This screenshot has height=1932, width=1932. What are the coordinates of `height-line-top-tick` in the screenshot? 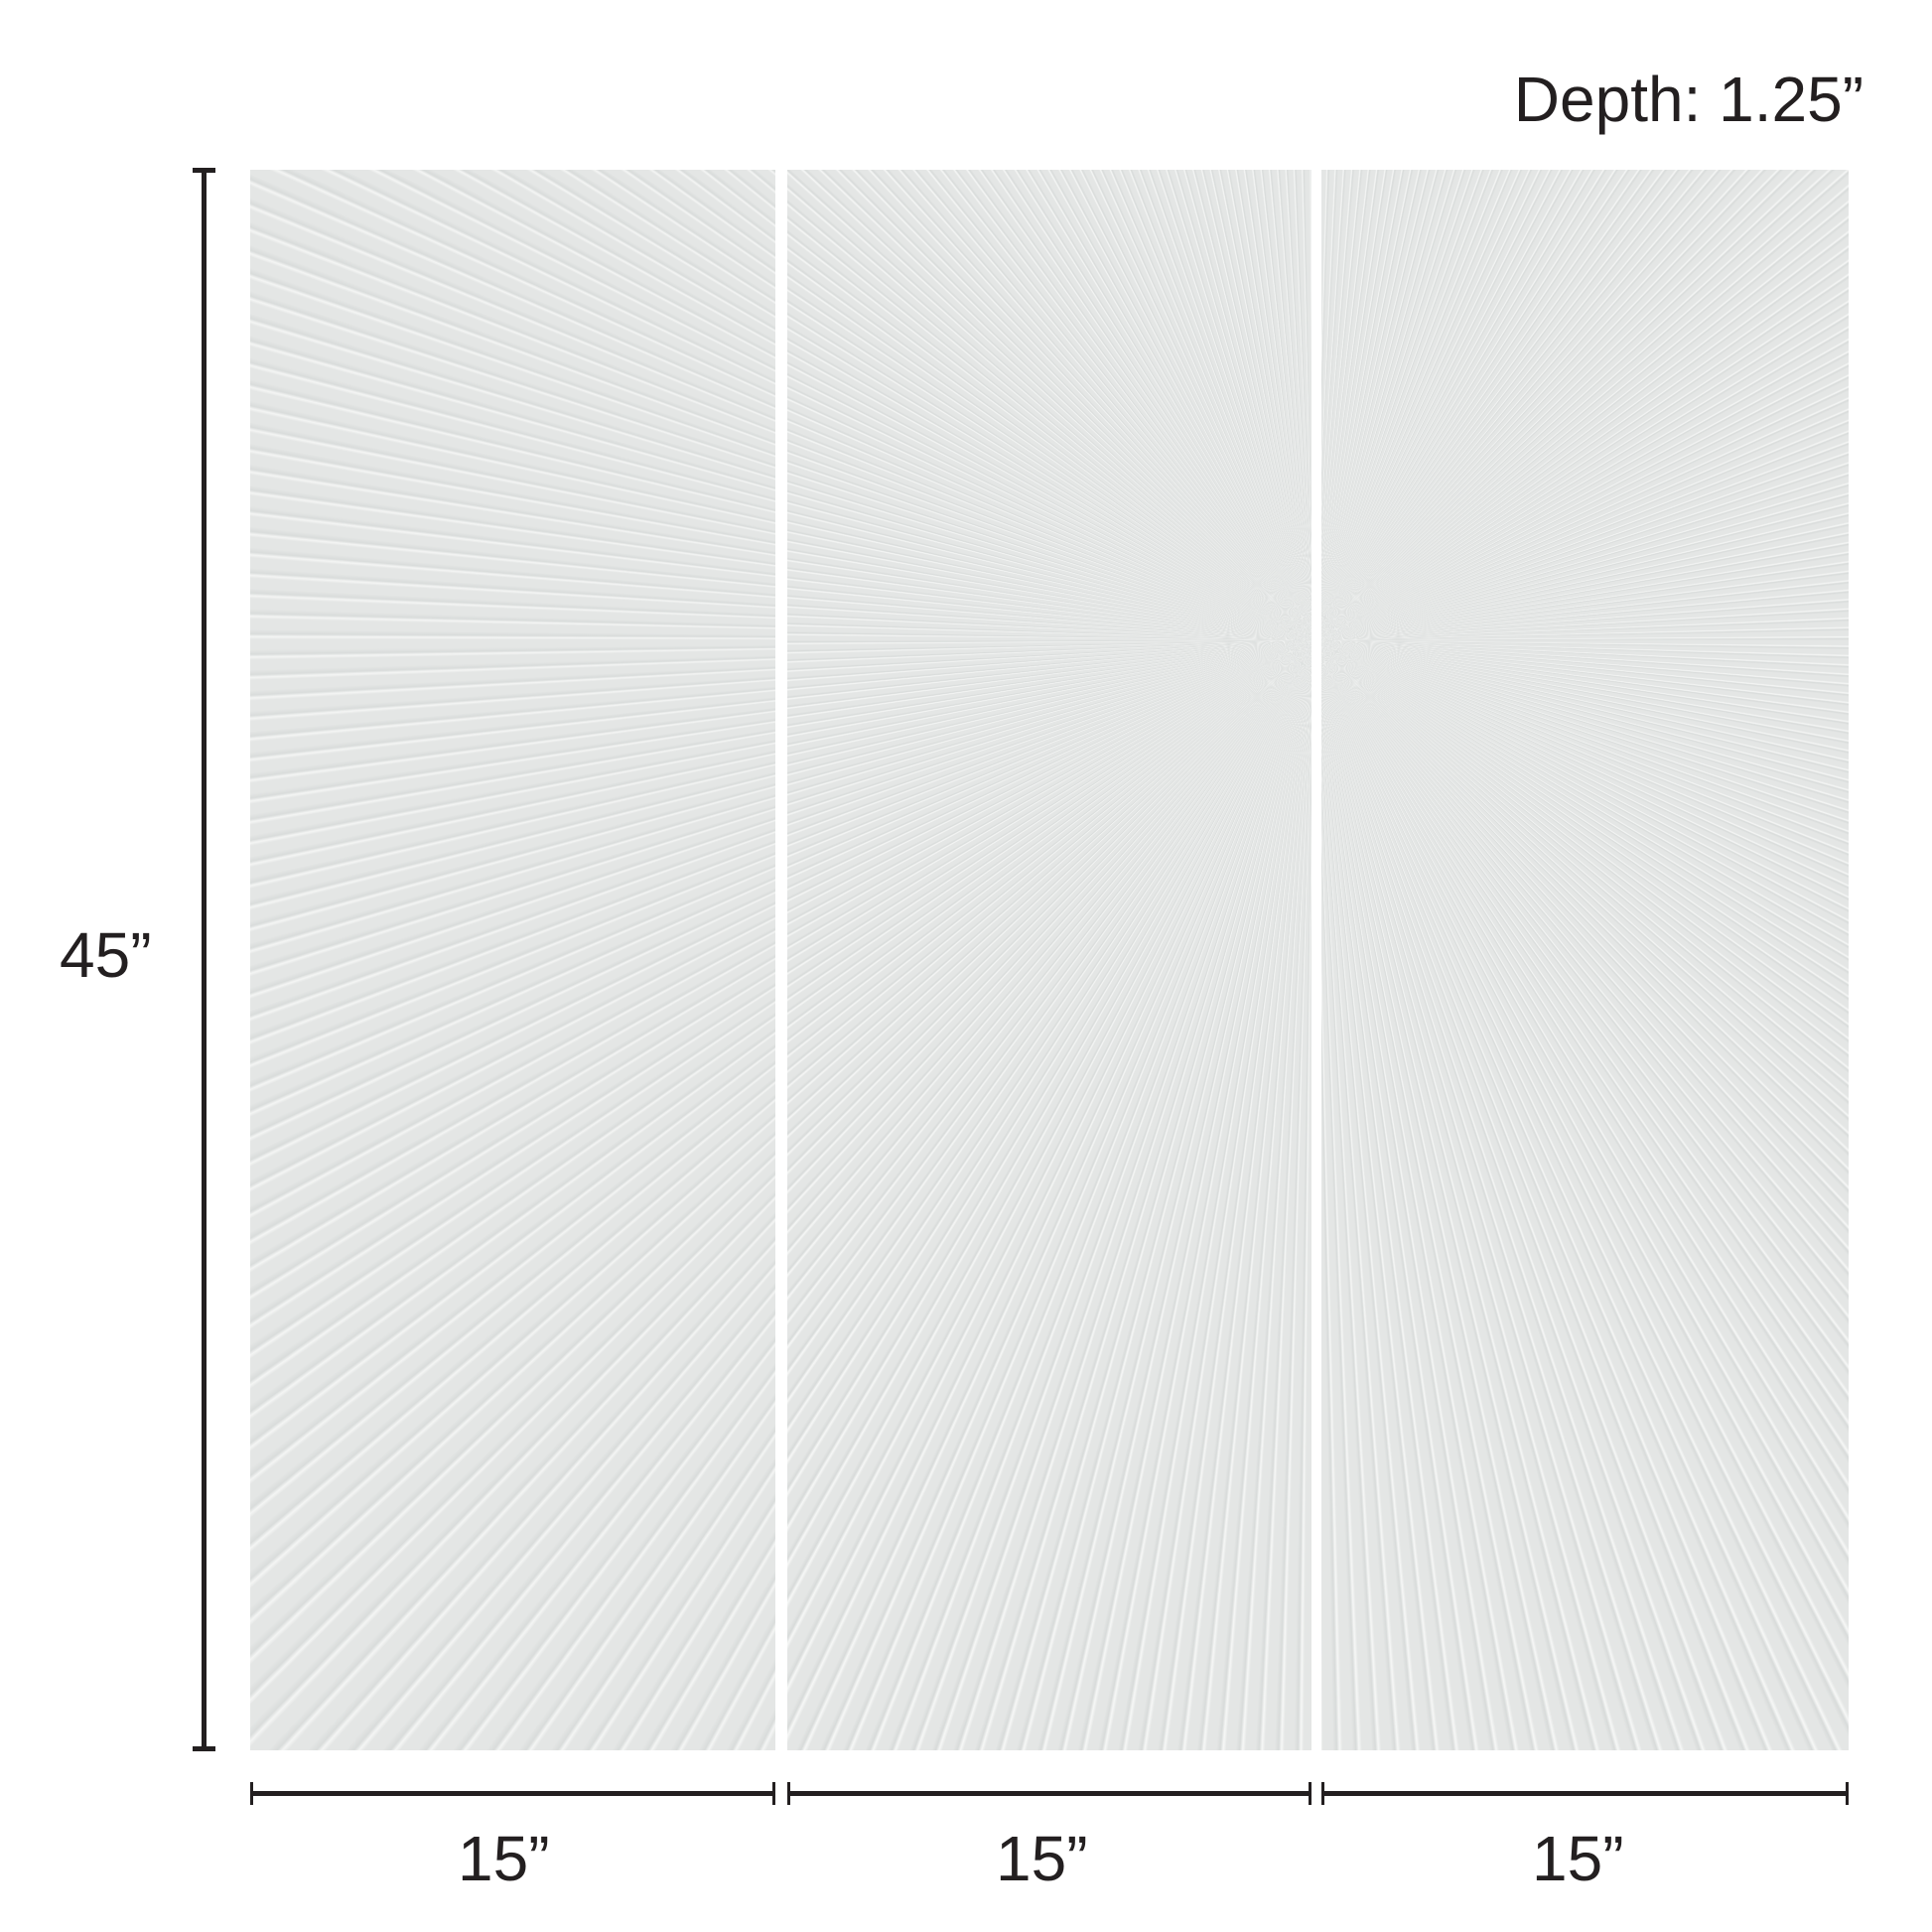 It's located at (204, 170).